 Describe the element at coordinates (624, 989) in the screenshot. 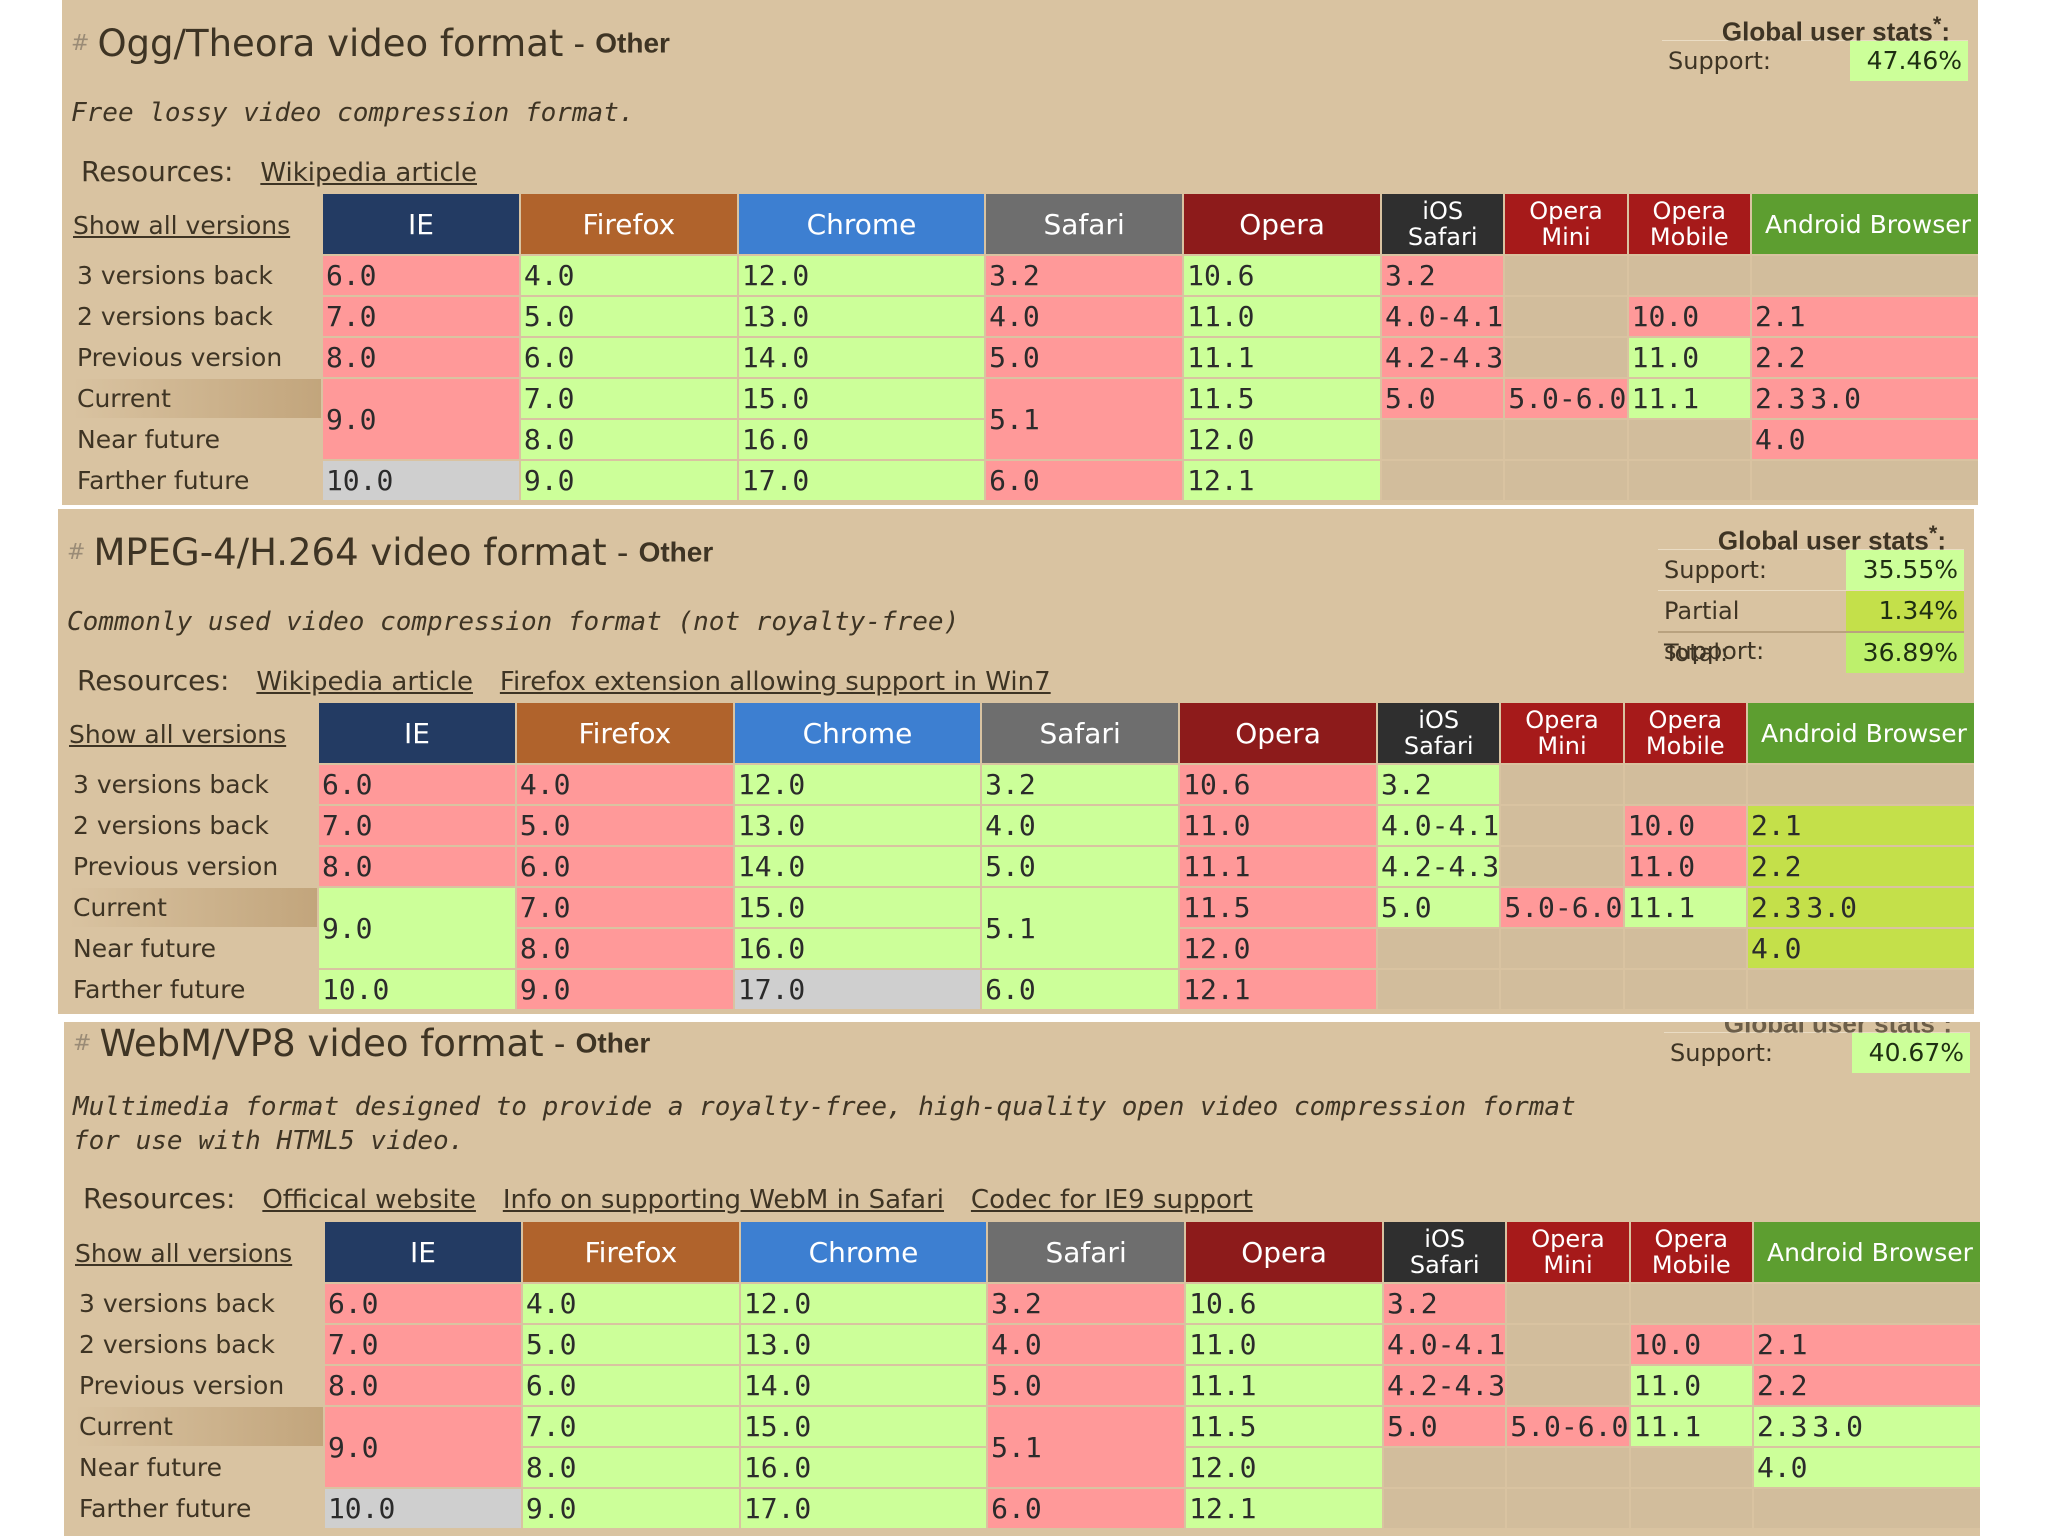

I see `cell-firefox: 9.0` at that location.